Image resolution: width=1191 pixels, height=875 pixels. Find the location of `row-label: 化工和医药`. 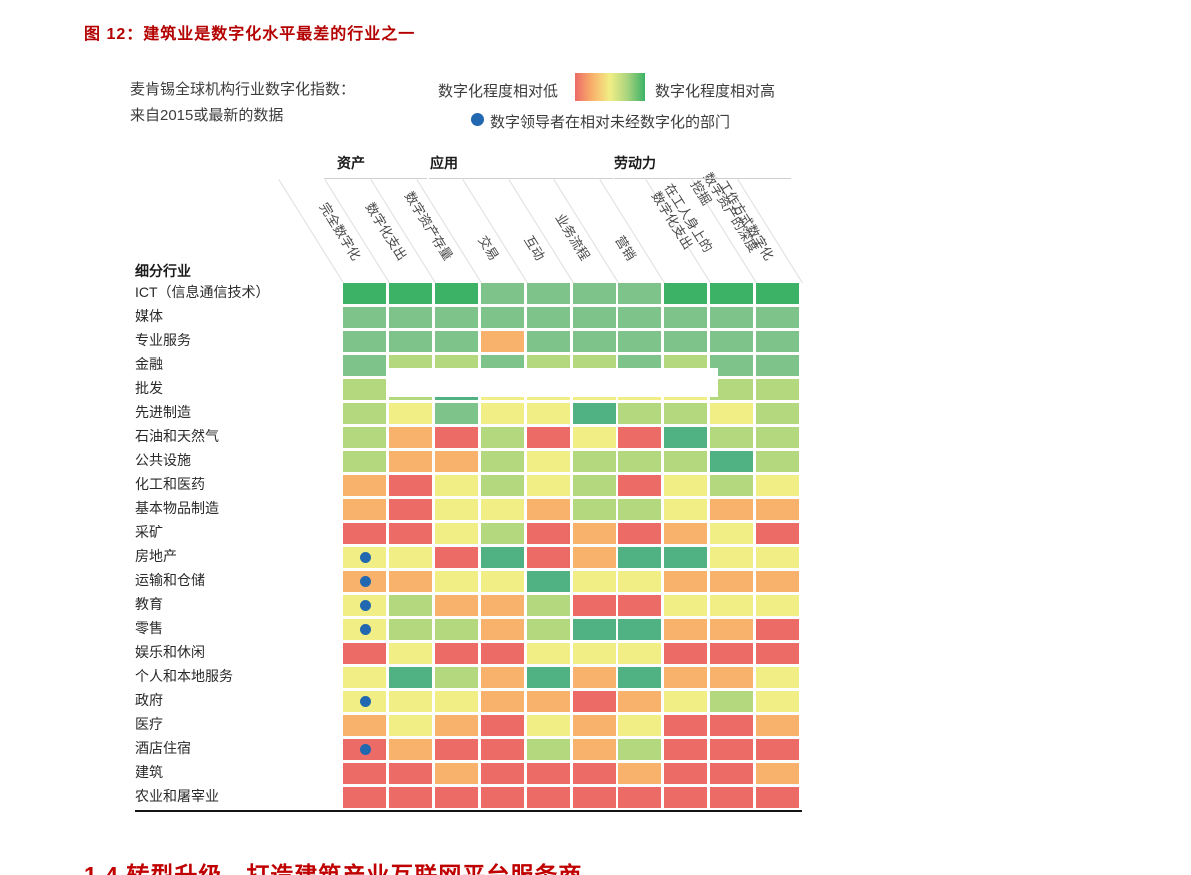

row-label: 化工和医药 is located at coordinates (170, 484).